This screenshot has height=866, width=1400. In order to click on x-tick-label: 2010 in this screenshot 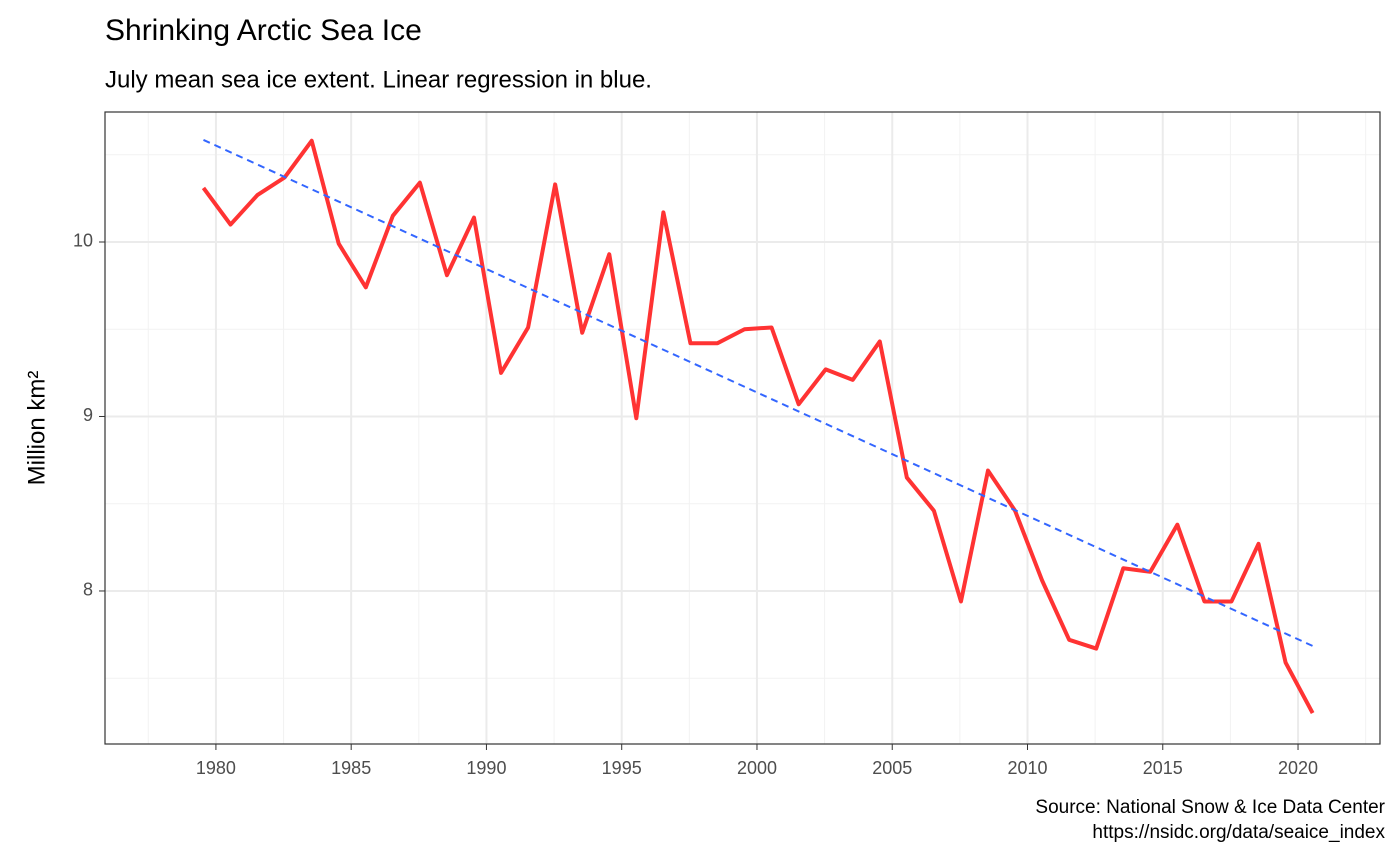, I will do `click(1027, 768)`.